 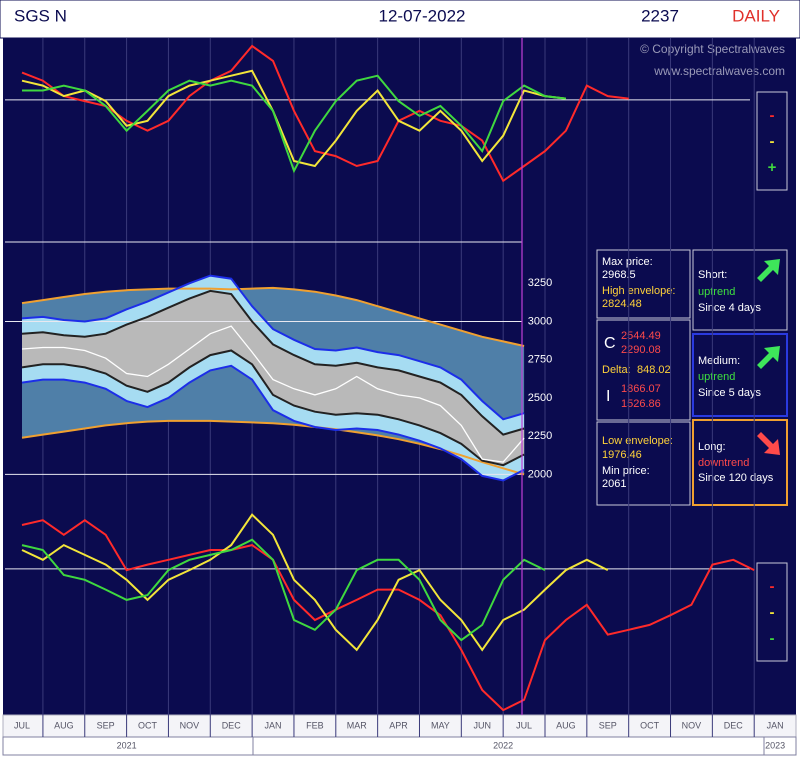 What do you see at coordinates (712, 447) in the screenshot?
I see `trend-label: Long:` at bounding box center [712, 447].